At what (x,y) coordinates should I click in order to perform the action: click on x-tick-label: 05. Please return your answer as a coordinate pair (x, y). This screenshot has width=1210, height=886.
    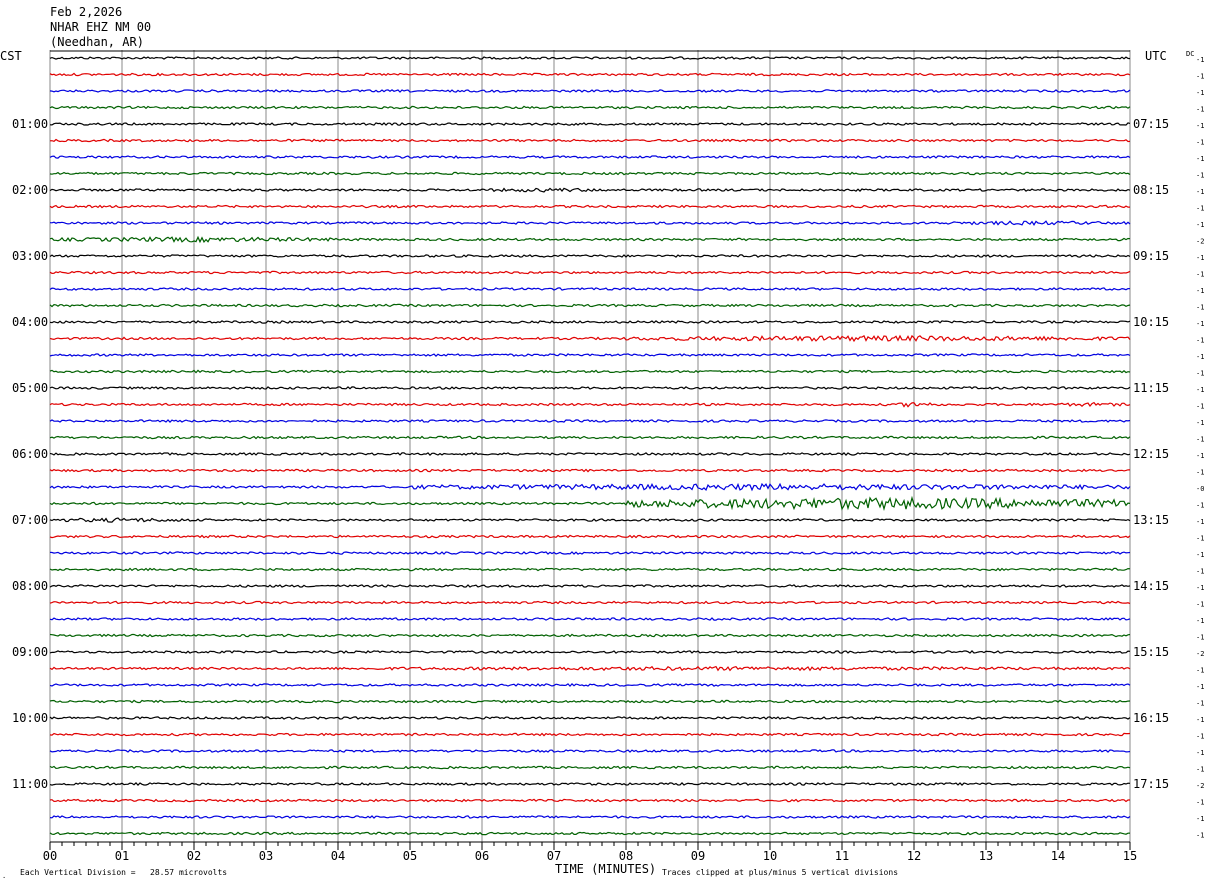
    Looking at the image, I should click on (410, 856).